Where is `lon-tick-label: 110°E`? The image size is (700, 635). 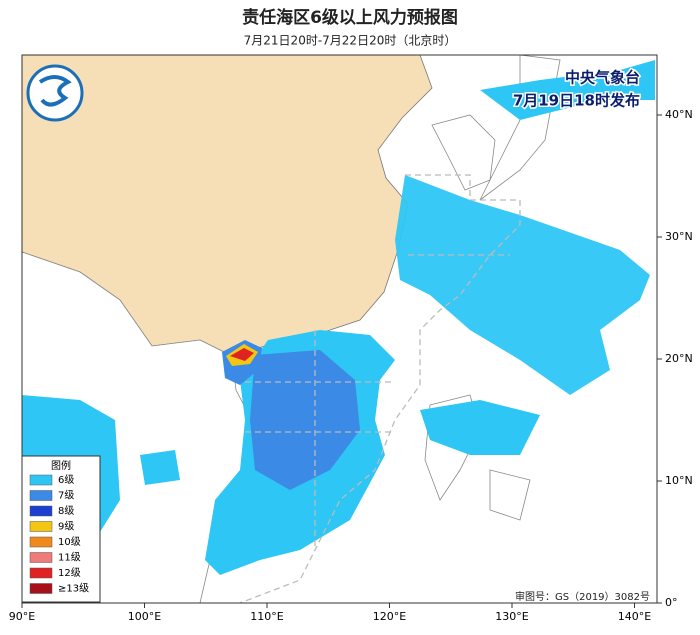
lon-tick-label: 110°E is located at coordinates (266, 616).